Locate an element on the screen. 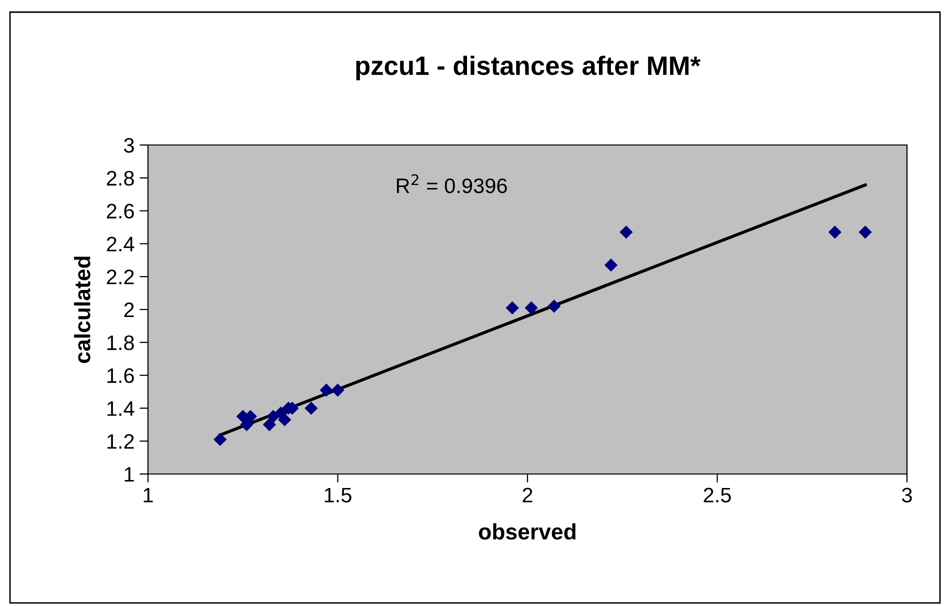 Image resolution: width=945 pixels, height=606 pixels. x-tick-label: 1.5 is located at coordinates (338, 495).